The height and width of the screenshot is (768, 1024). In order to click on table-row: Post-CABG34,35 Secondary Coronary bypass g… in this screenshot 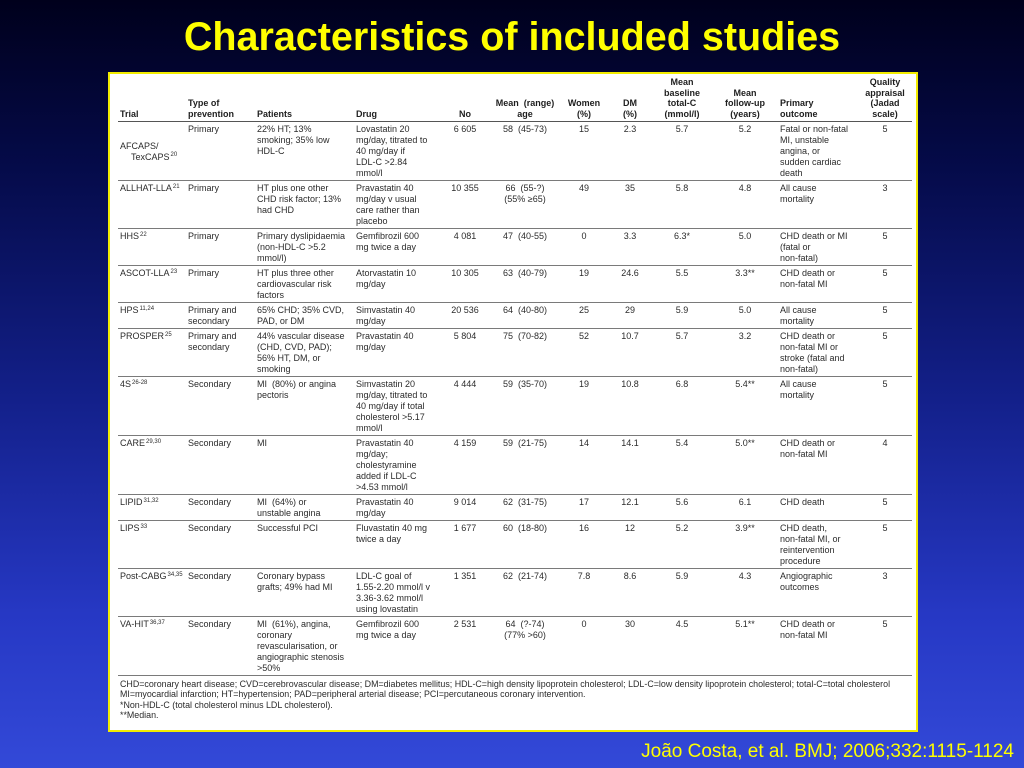, I will do `click(515, 592)`.